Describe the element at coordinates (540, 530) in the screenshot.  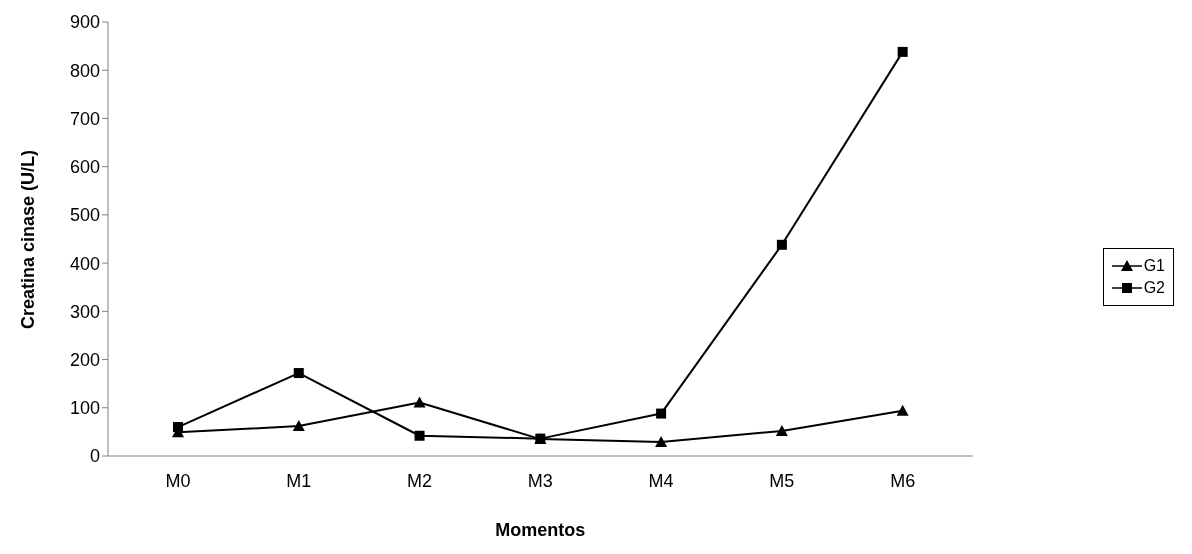
I see `x-axis-title: Momentos` at that location.